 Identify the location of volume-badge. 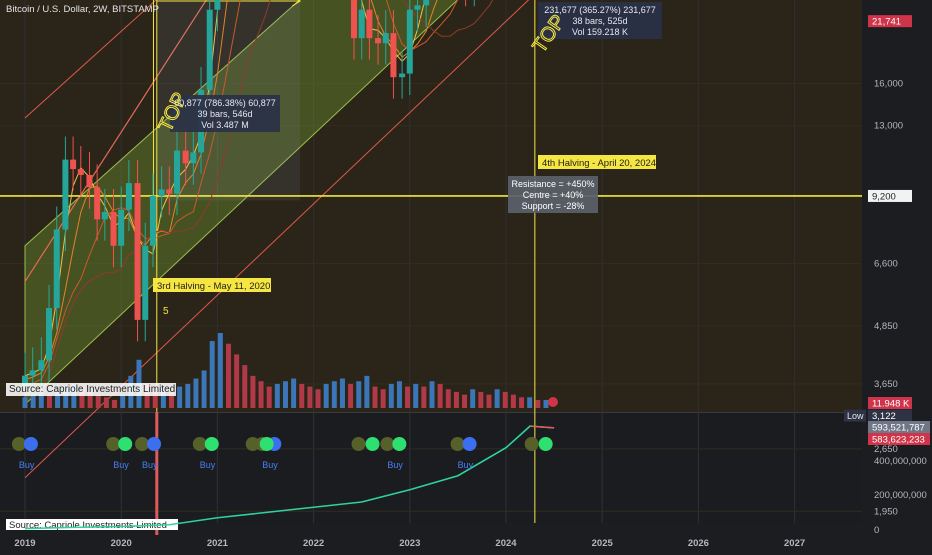
(890, 403).